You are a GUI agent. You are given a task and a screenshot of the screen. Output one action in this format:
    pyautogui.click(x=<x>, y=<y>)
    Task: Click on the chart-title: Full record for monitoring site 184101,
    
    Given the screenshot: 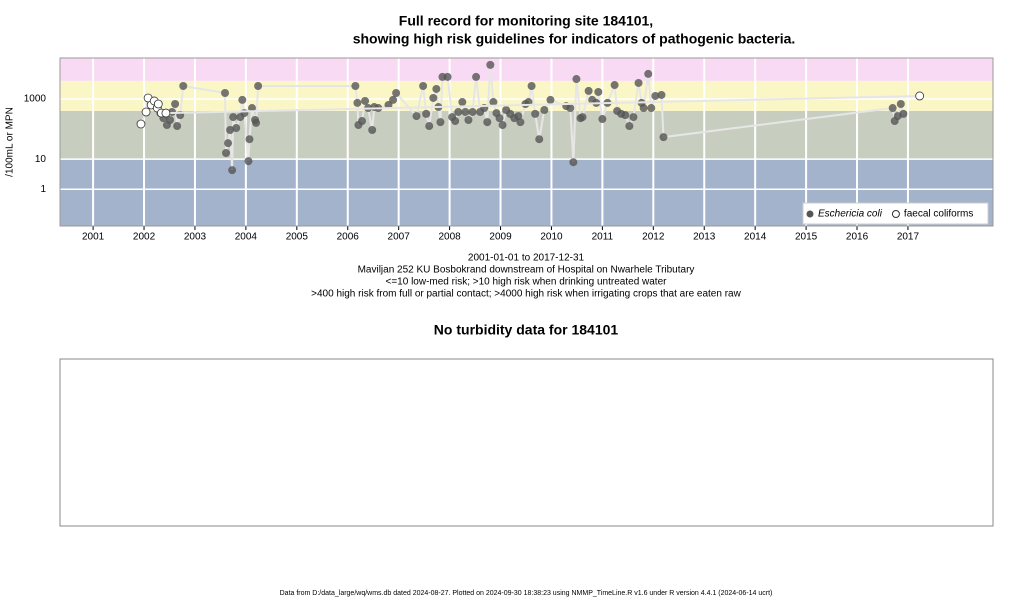 What is the action you would take?
    pyautogui.click(x=526, y=21)
    